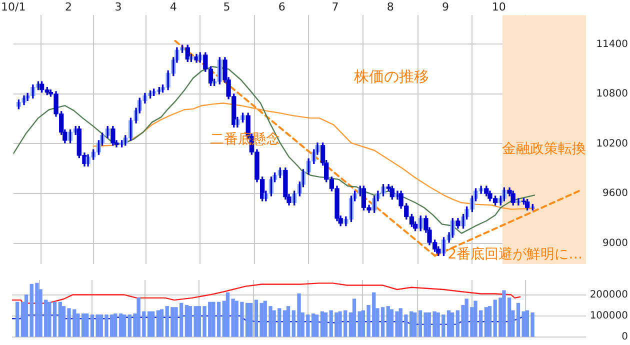  What do you see at coordinates (68, 7) in the screenshot?
I see `x-tick-label: 2` at bounding box center [68, 7].